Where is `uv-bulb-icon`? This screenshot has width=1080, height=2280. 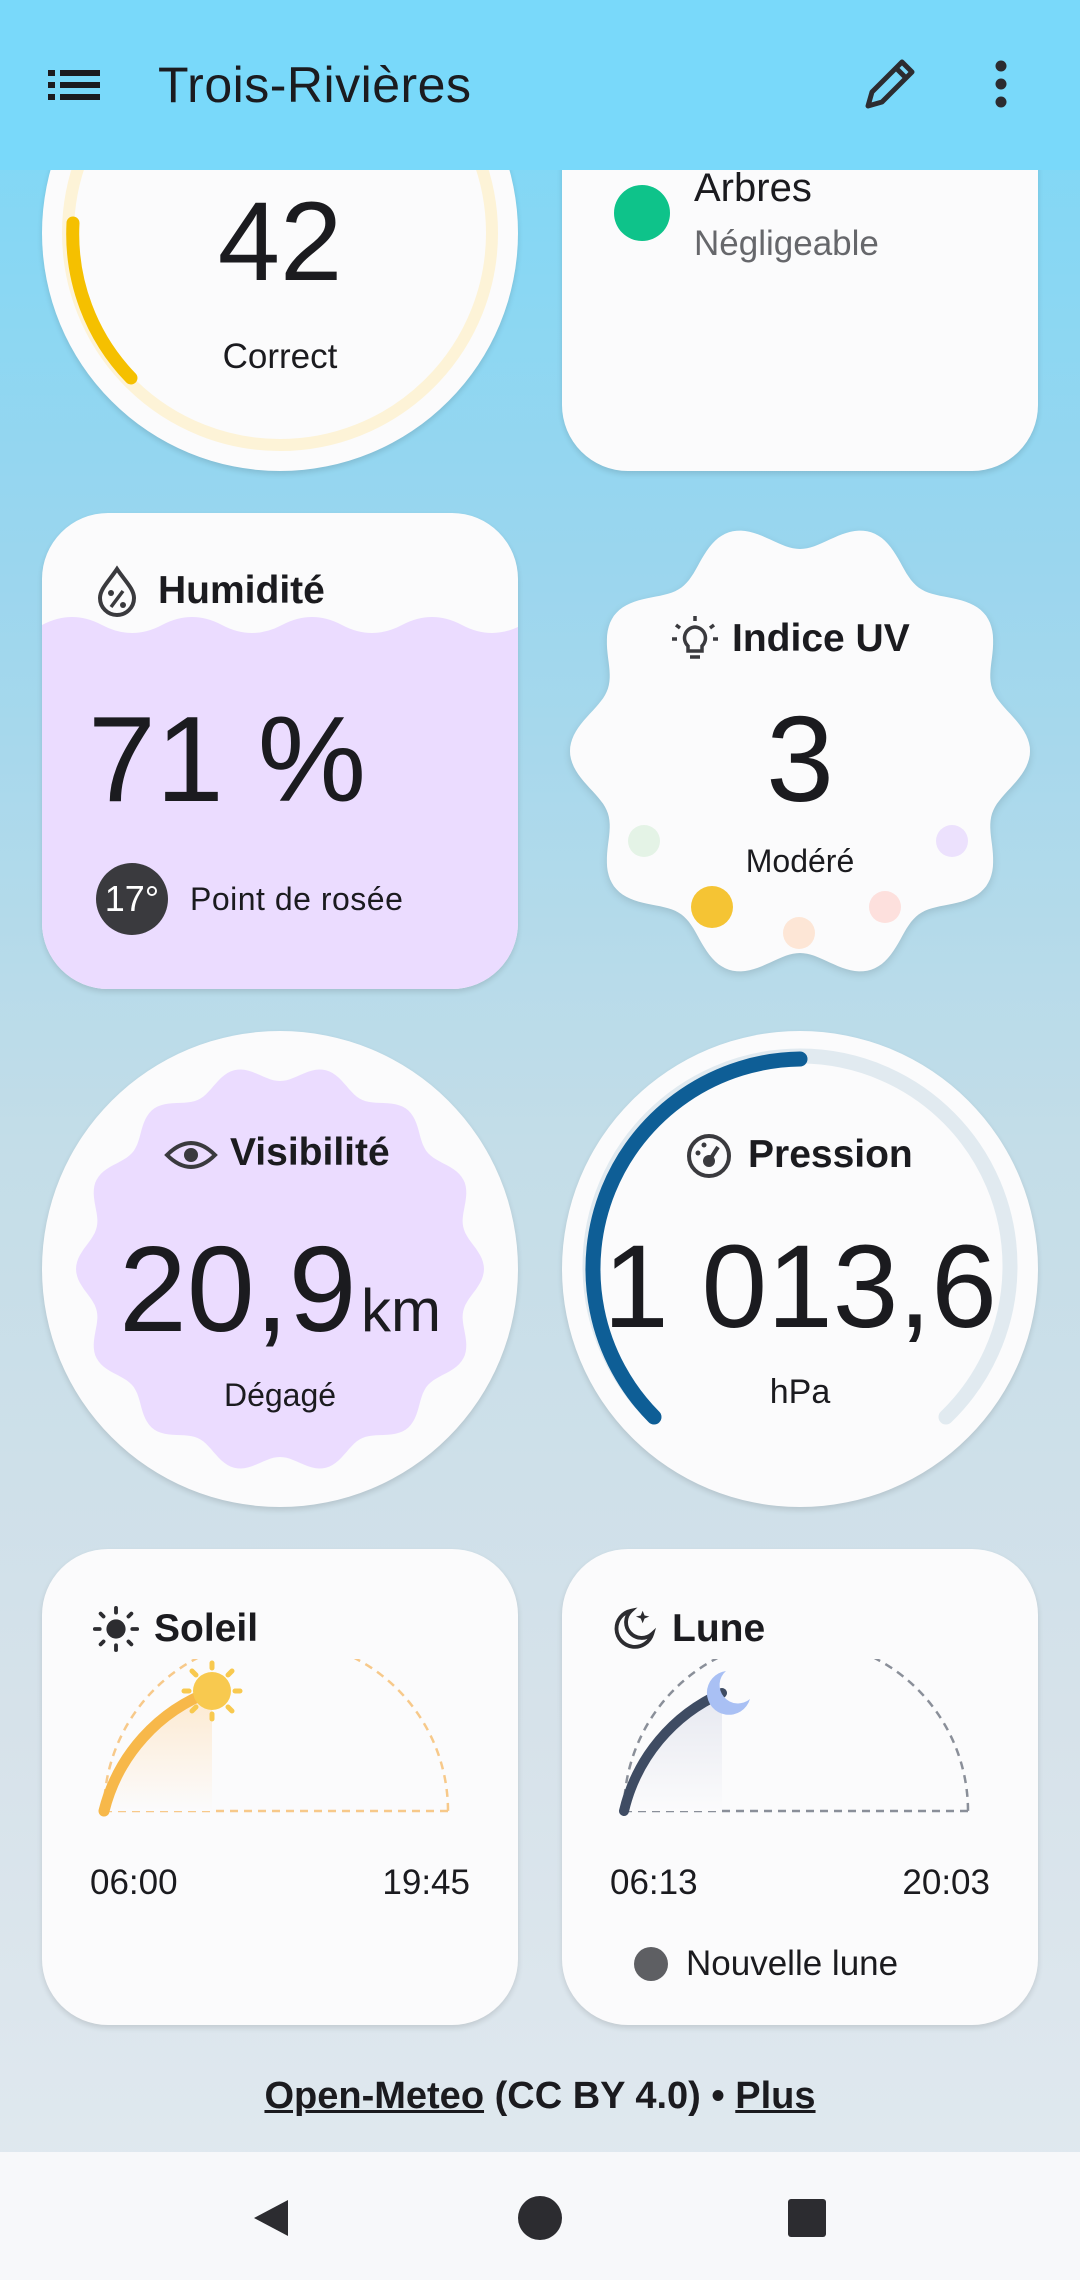
uv-bulb-icon is located at coordinates (695, 637).